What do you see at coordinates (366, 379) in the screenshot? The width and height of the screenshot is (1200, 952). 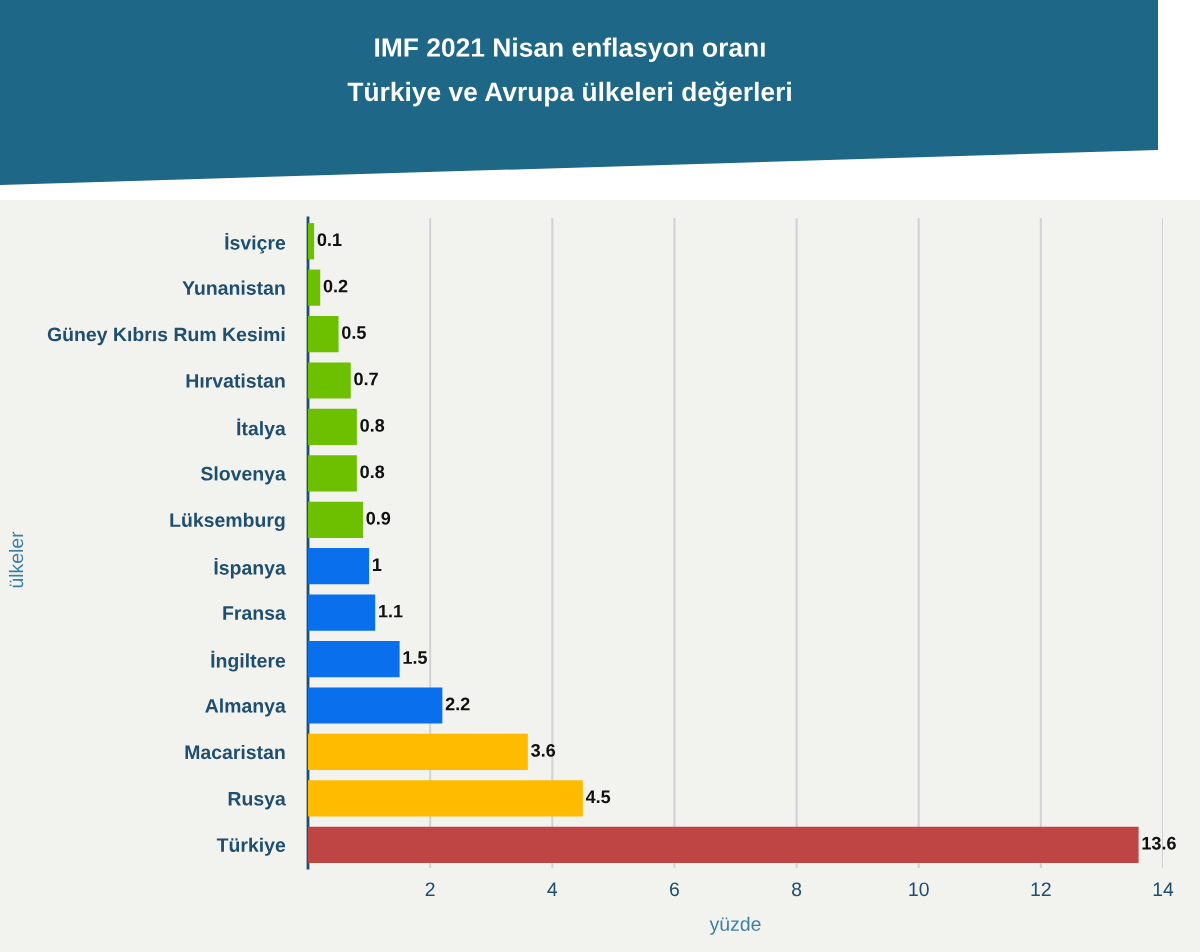 I see `data-label: 0.7` at bounding box center [366, 379].